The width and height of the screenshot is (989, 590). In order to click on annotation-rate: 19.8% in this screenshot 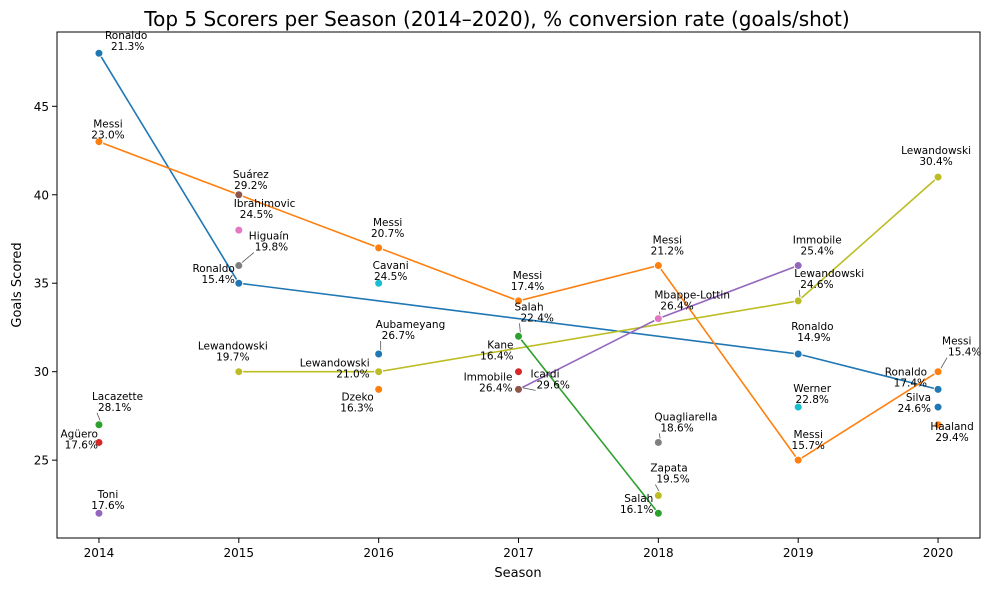, I will do `click(271, 248)`.